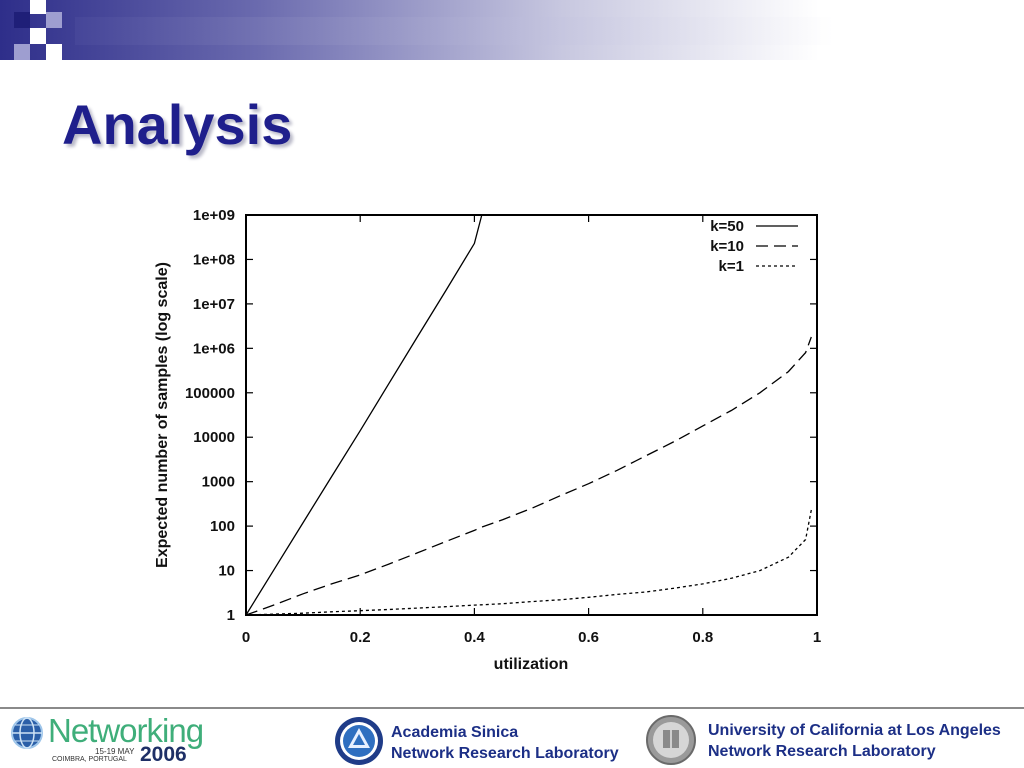 This screenshot has width=1024, height=768. Describe the element at coordinates (754, 246) in the screenshot. I see `chart-legend: k=50 k=10 k=1` at that location.